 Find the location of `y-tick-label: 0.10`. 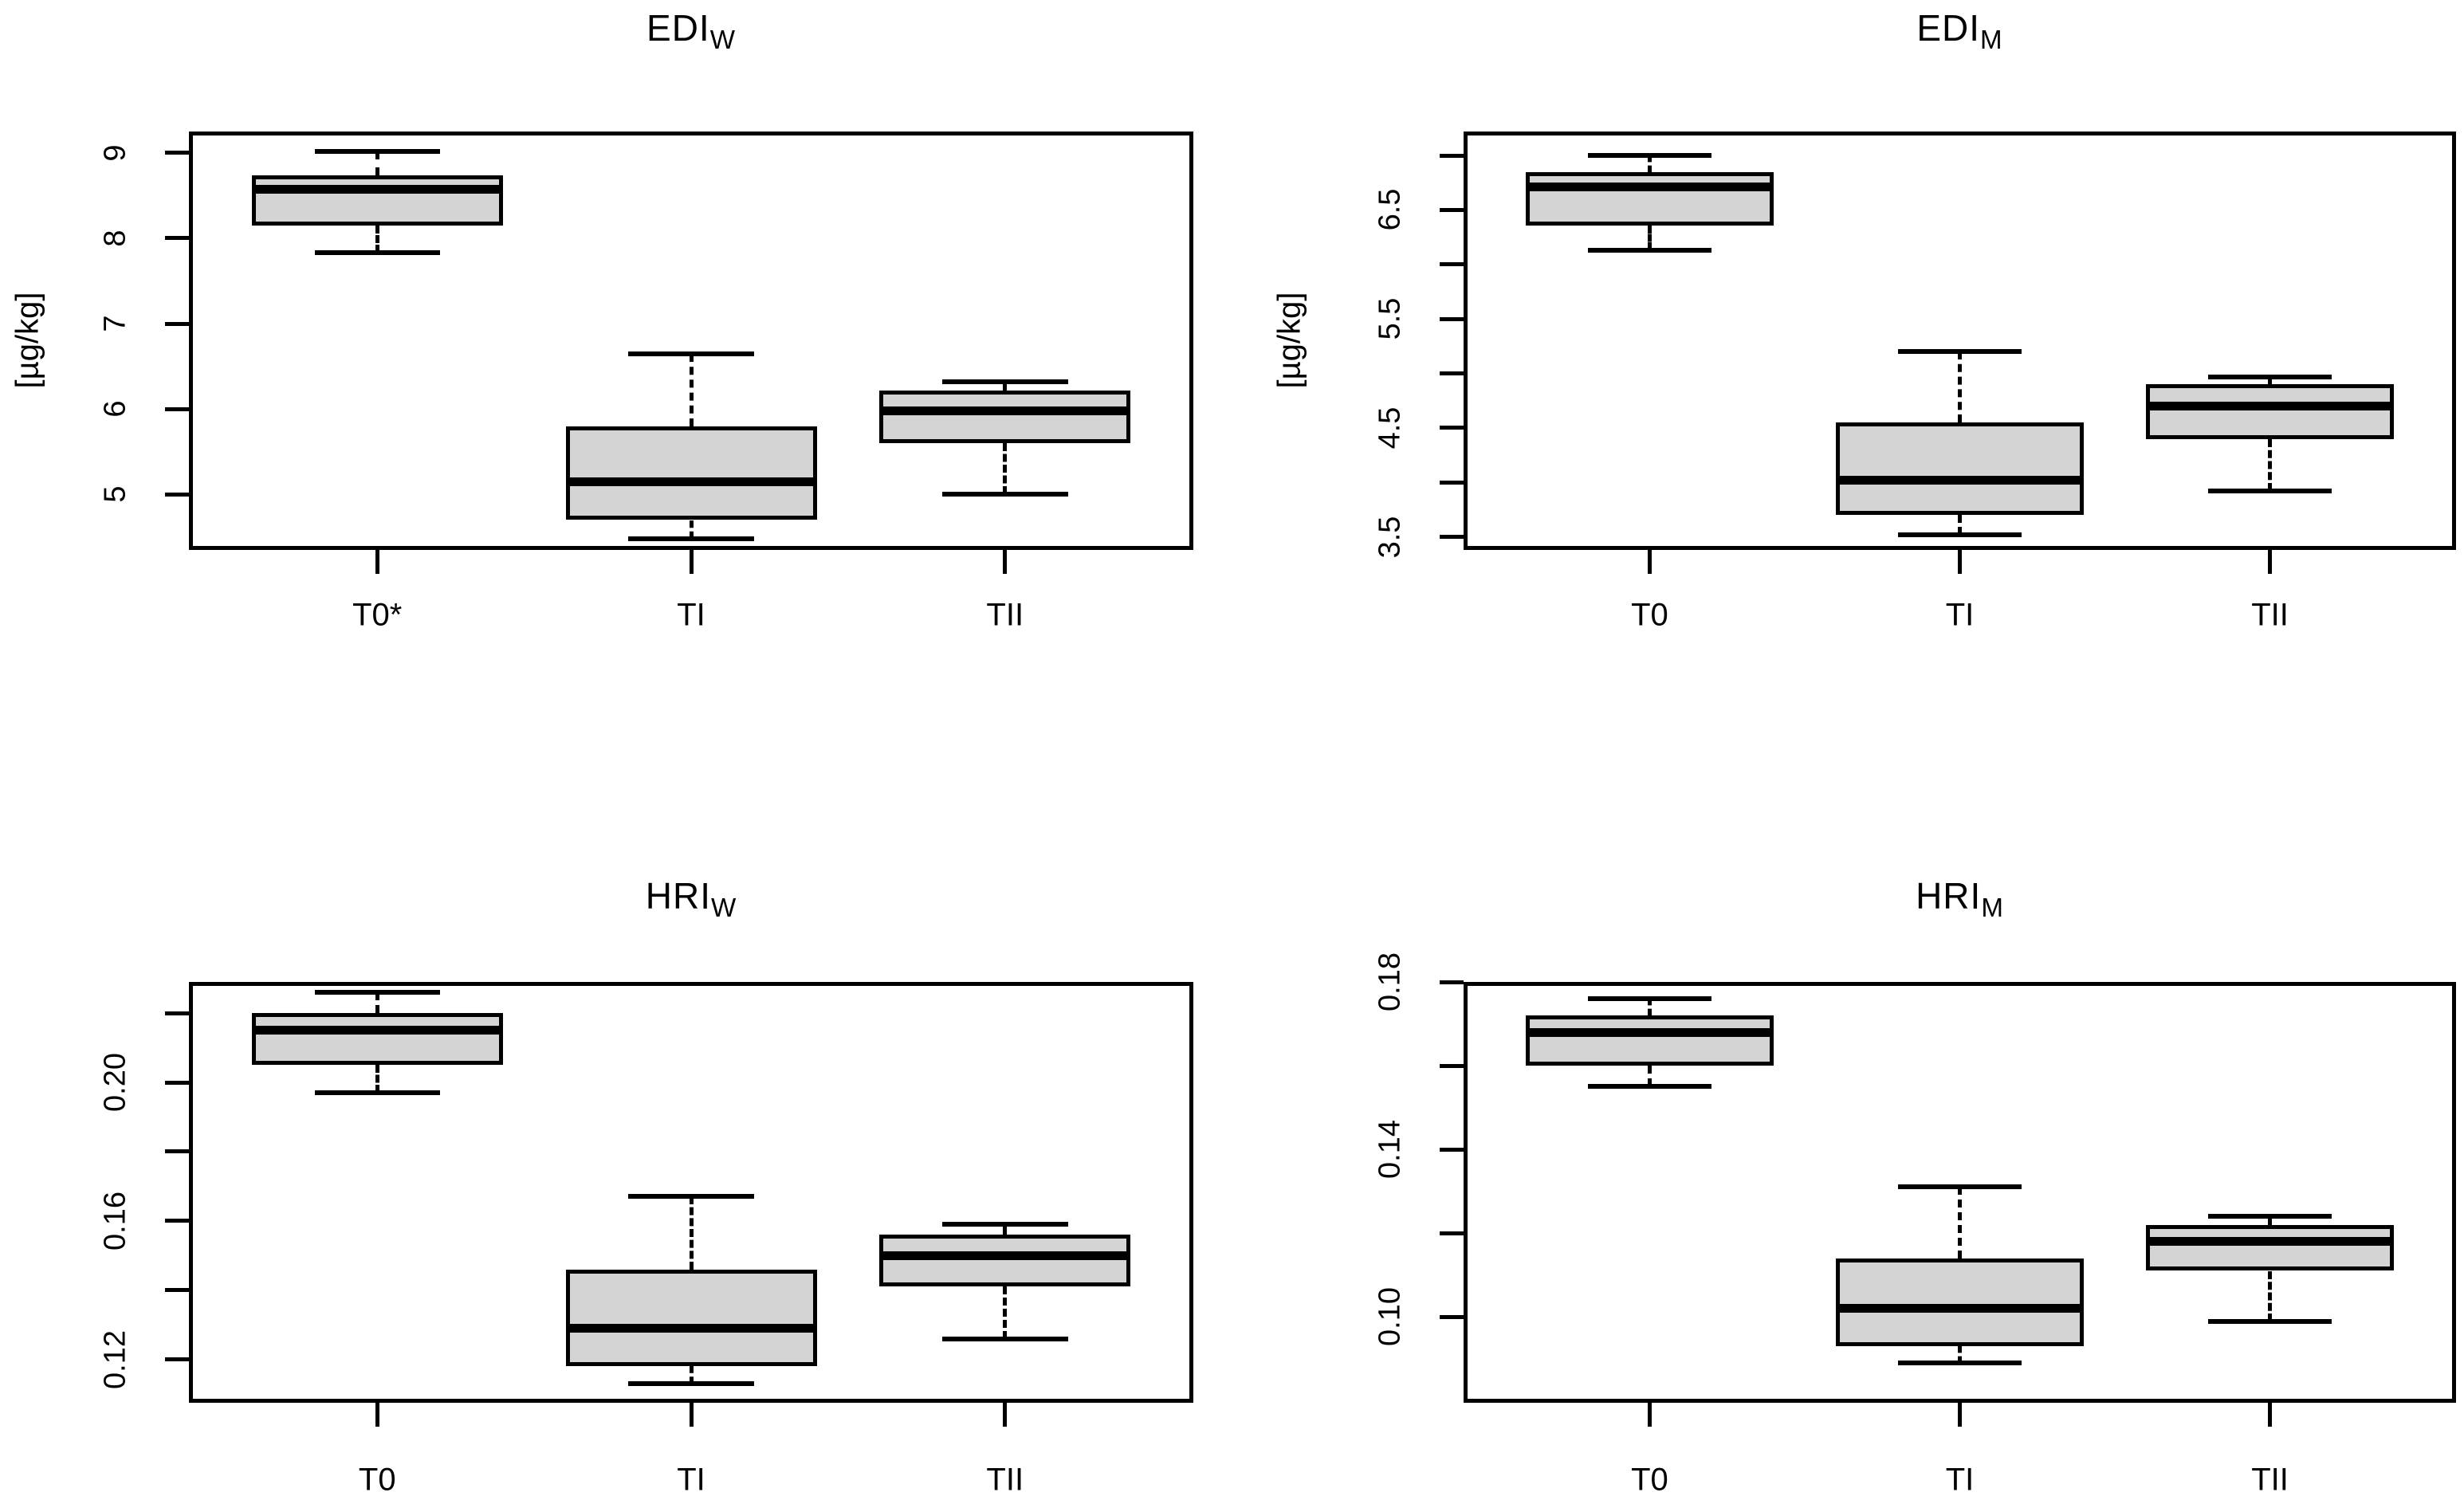

y-tick-label: 0.10 is located at coordinates (1390, 1317).